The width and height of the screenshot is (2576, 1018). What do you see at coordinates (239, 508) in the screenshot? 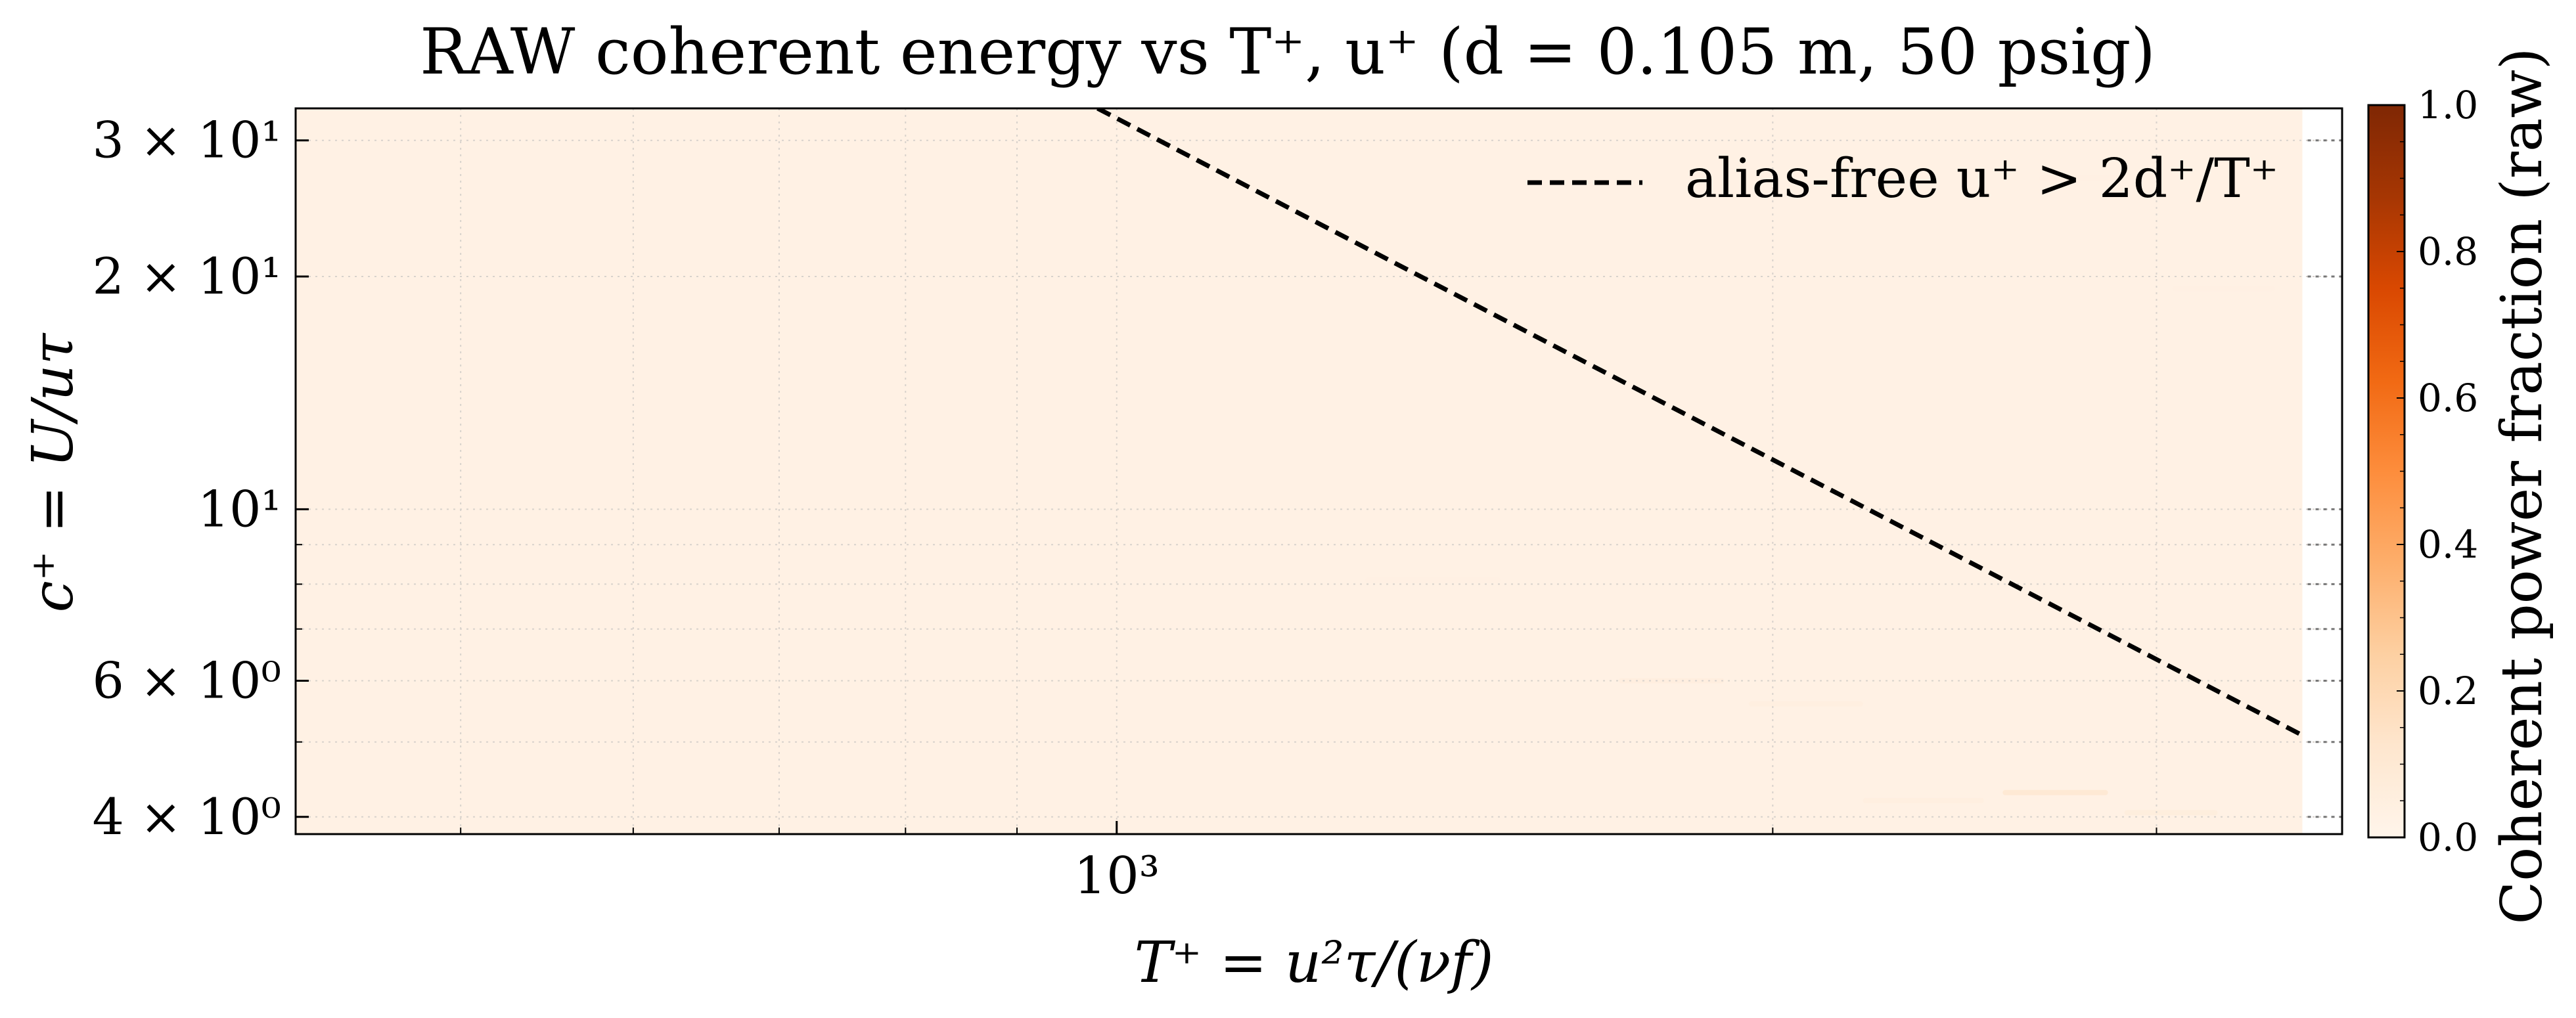
I see `y-tick-label: 10¹` at bounding box center [239, 508].